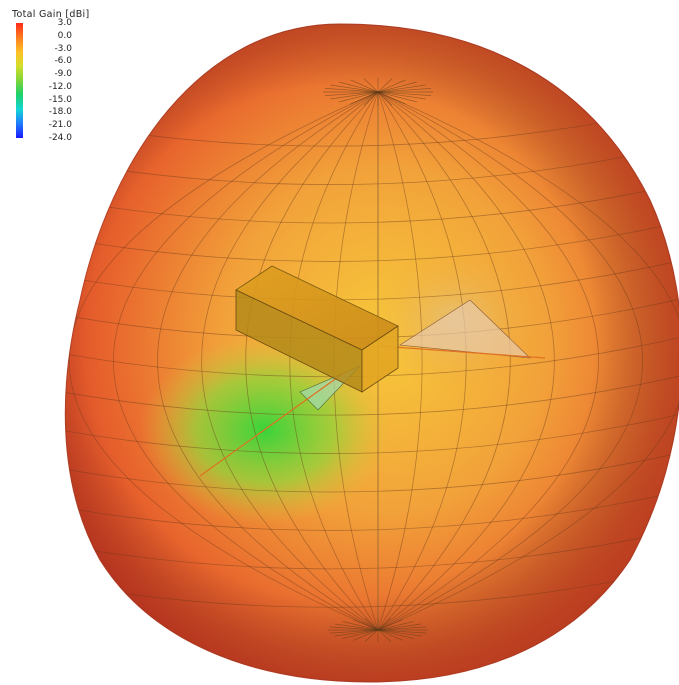 This screenshot has height=685, width=679. I want to click on colorbar, so click(19, 80).